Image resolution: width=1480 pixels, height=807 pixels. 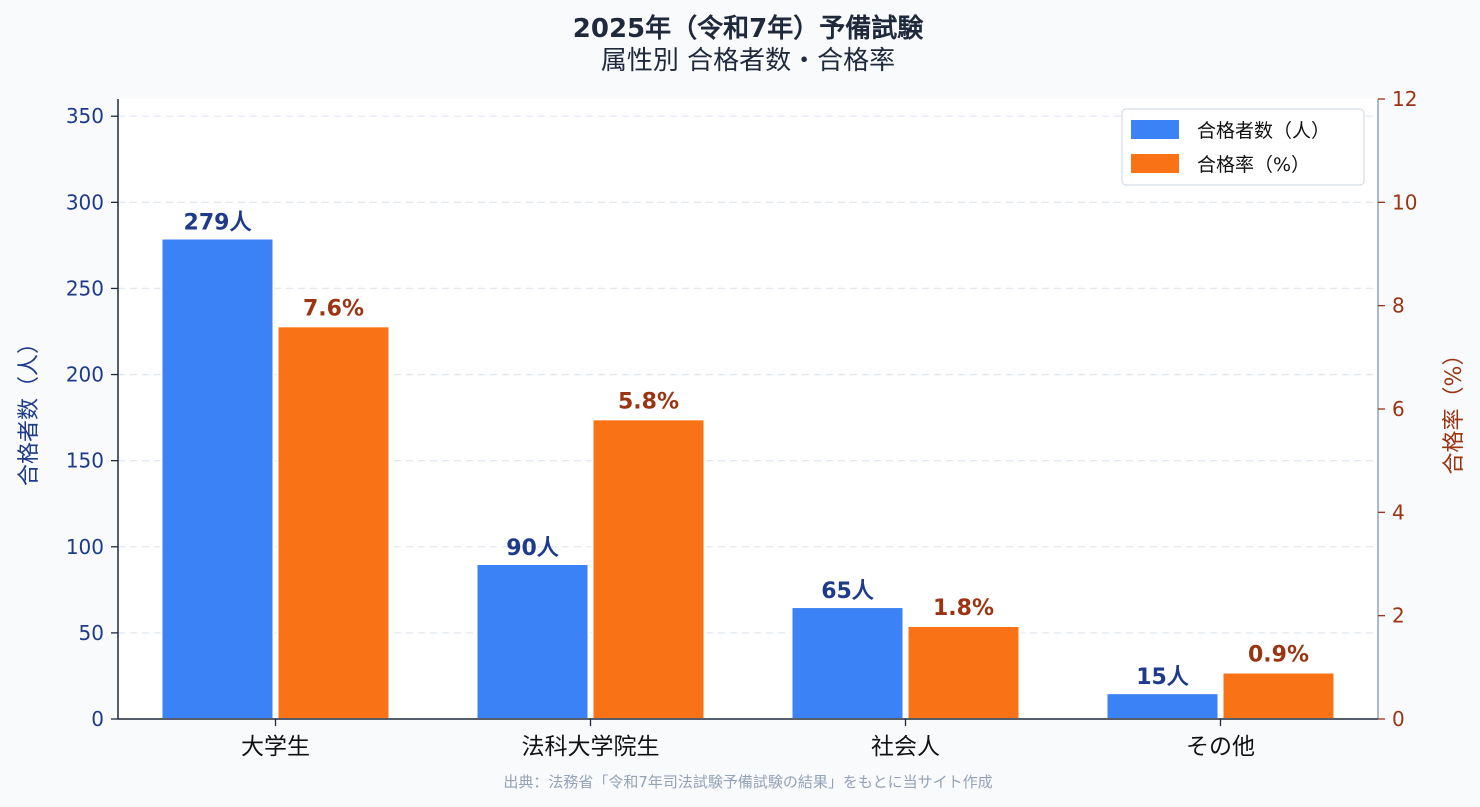 What do you see at coordinates (1155, 163) in the screenshot?
I see `legend-swatch-rate` at bounding box center [1155, 163].